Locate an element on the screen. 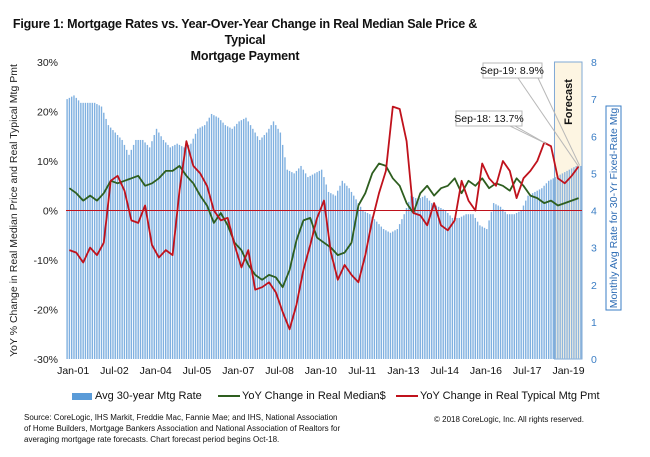 The width and height of the screenshot is (650, 457). y-tick-label: 10% is located at coordinates (47, 162).